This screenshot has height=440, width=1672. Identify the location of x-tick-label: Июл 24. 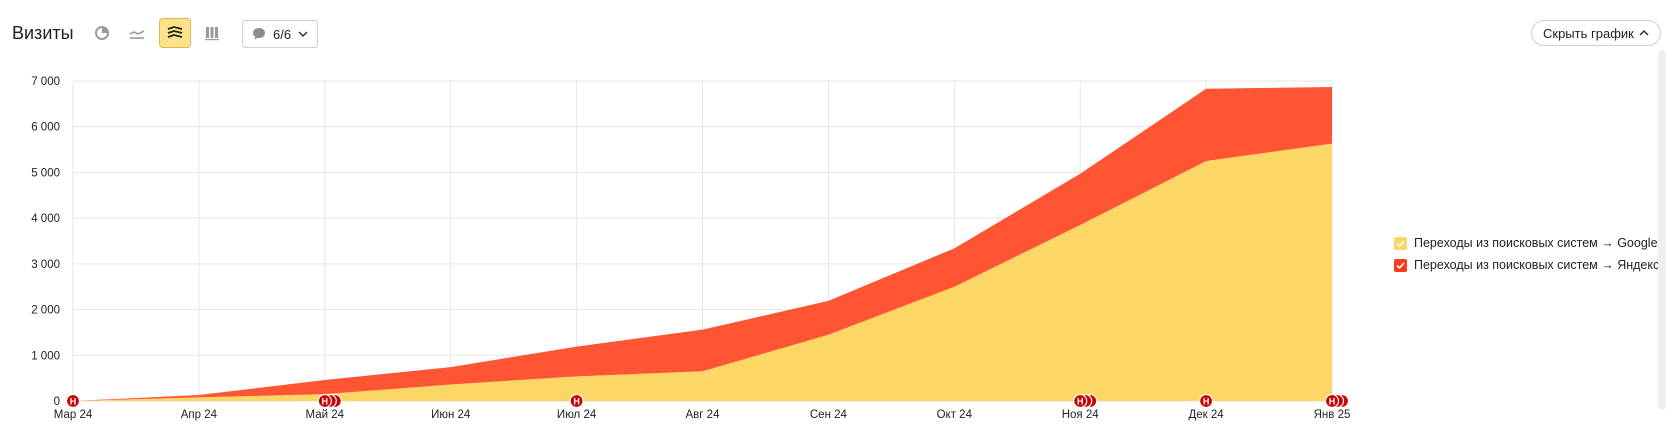
(577, 415).